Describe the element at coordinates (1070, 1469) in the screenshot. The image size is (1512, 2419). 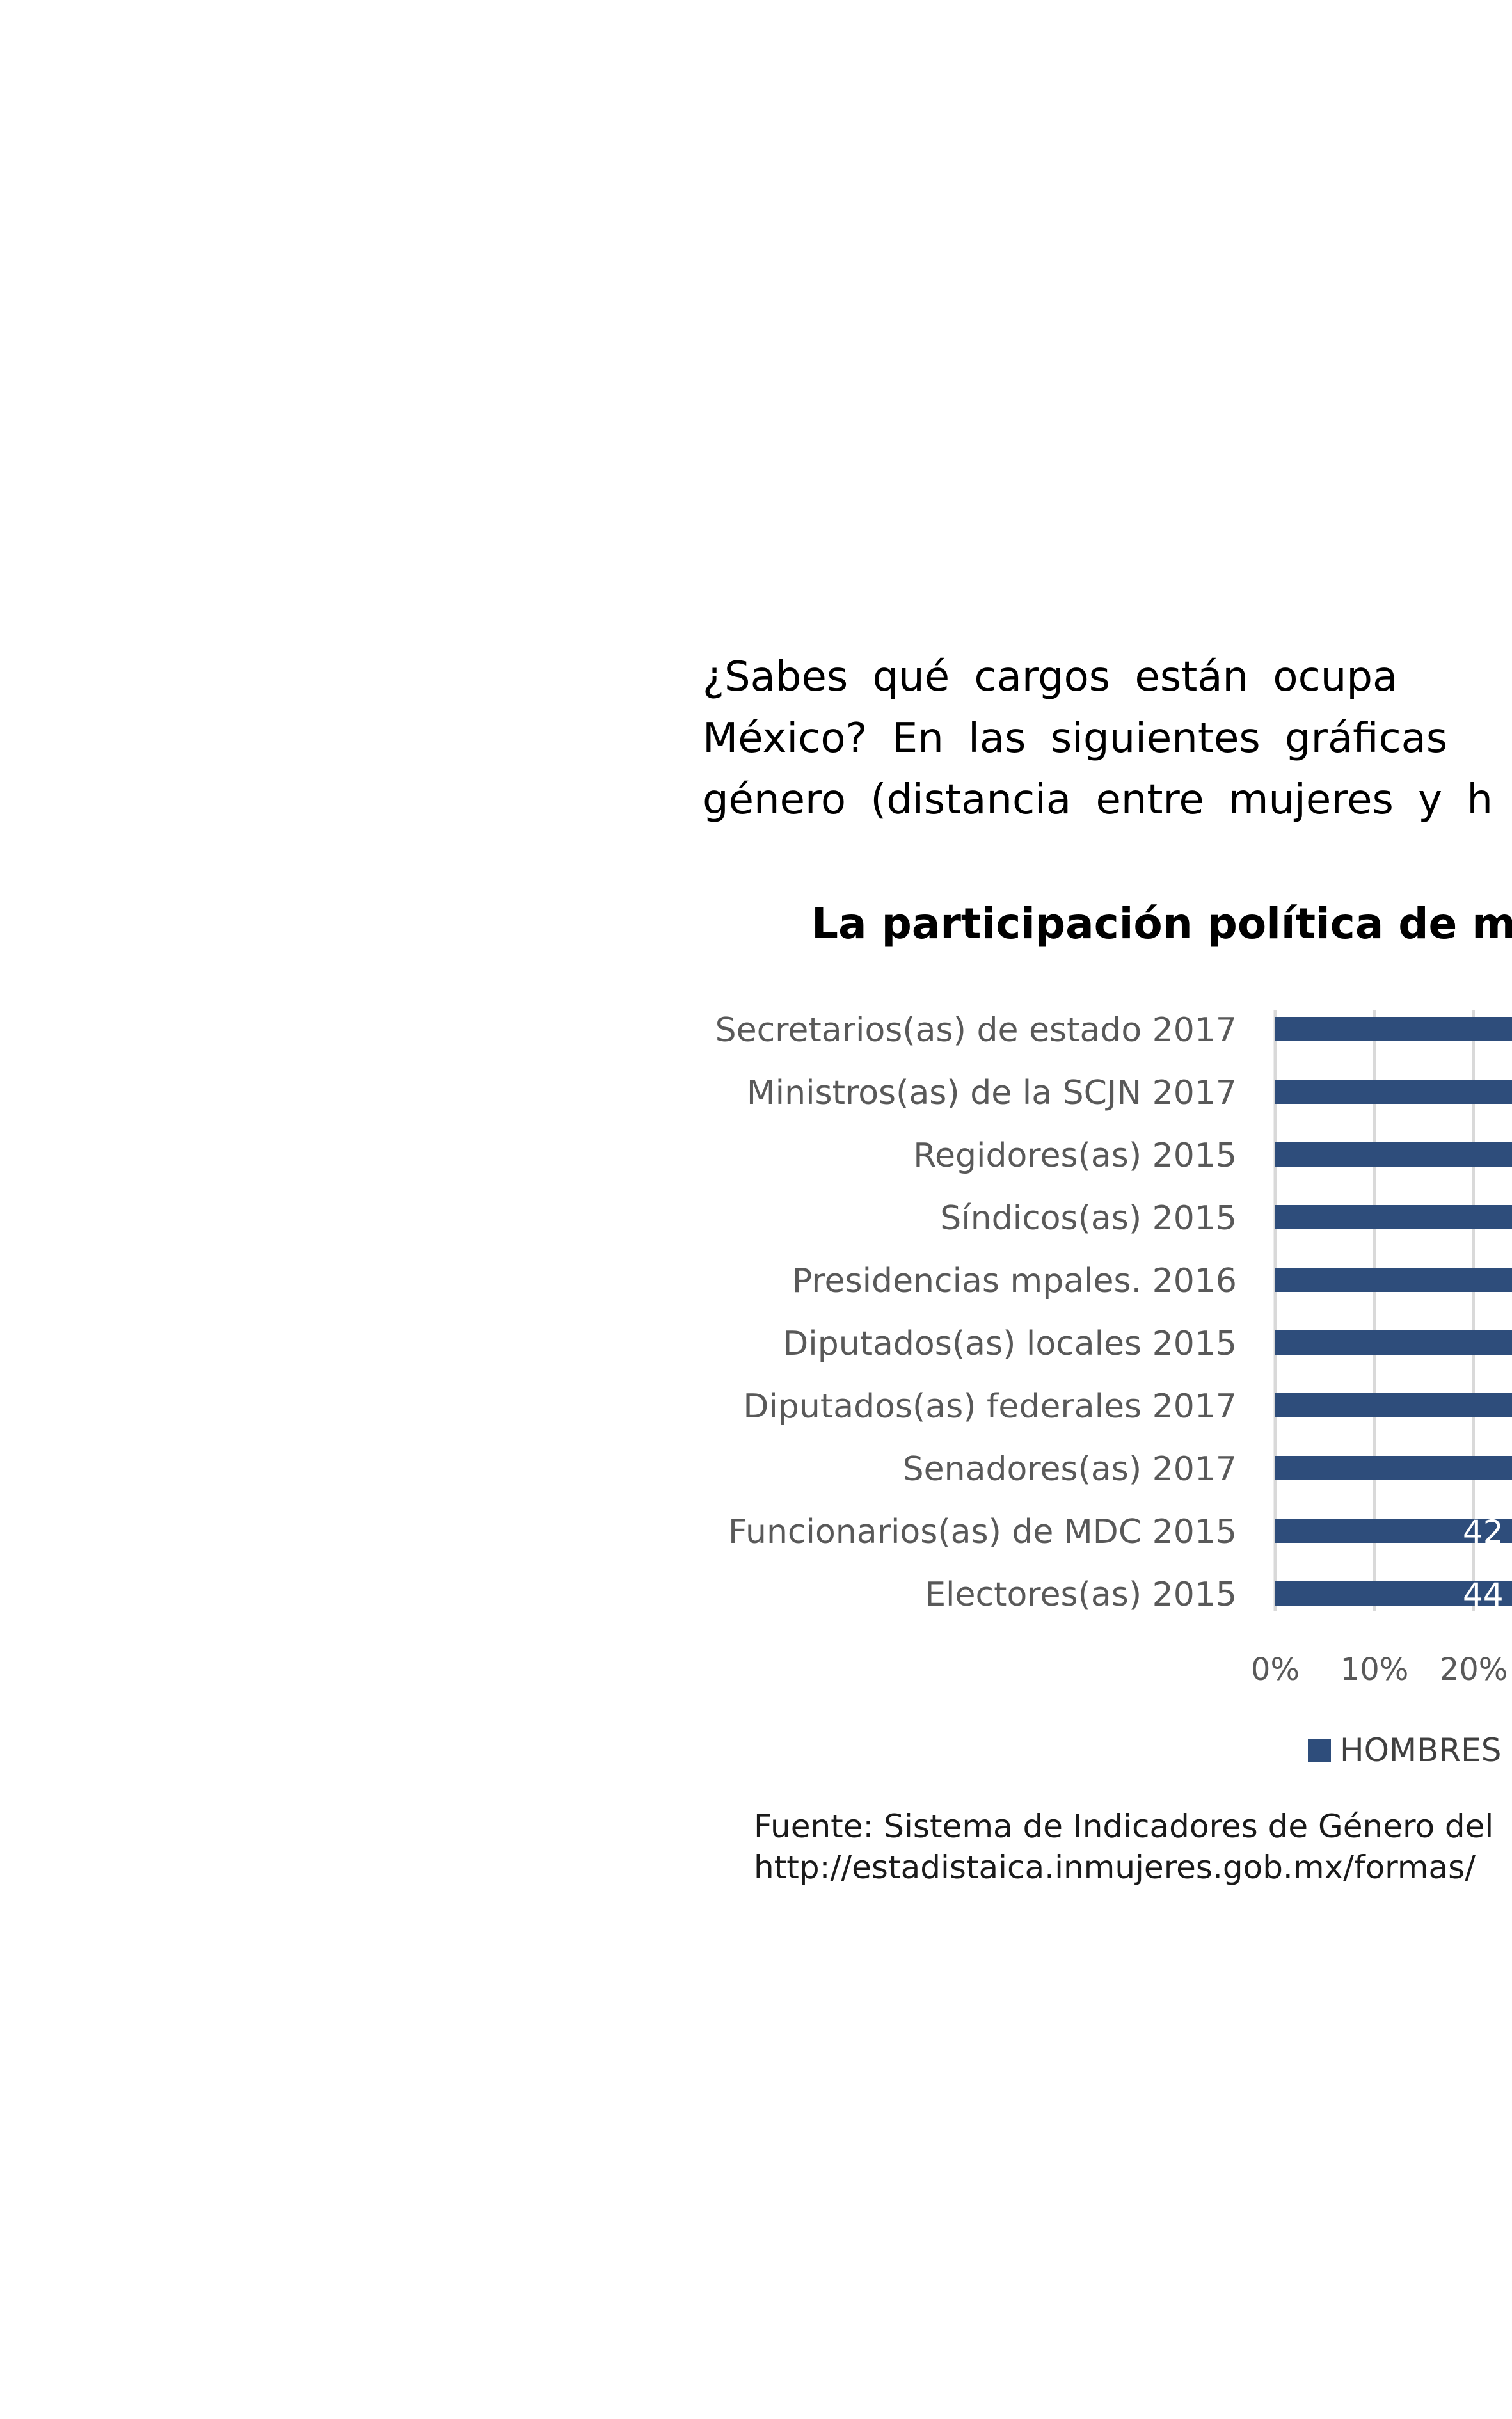
I see `category-label-8: Senadores(as) 2017` at that location.